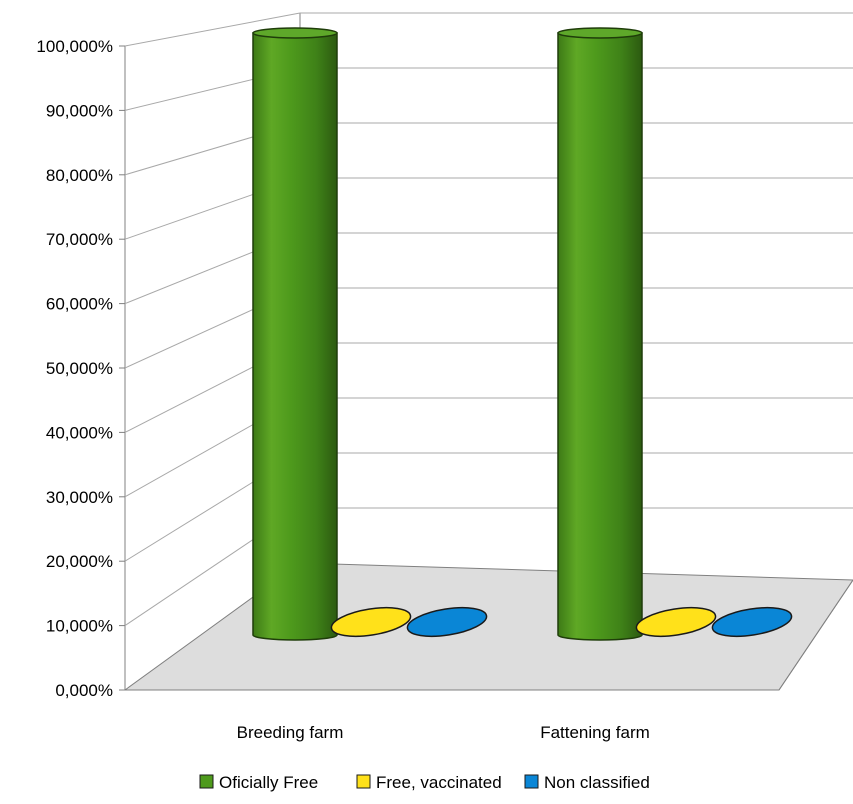  Describe the element at coordinates (815, 635) in the screenshot. I see `floor-front-right-edge` at that location.